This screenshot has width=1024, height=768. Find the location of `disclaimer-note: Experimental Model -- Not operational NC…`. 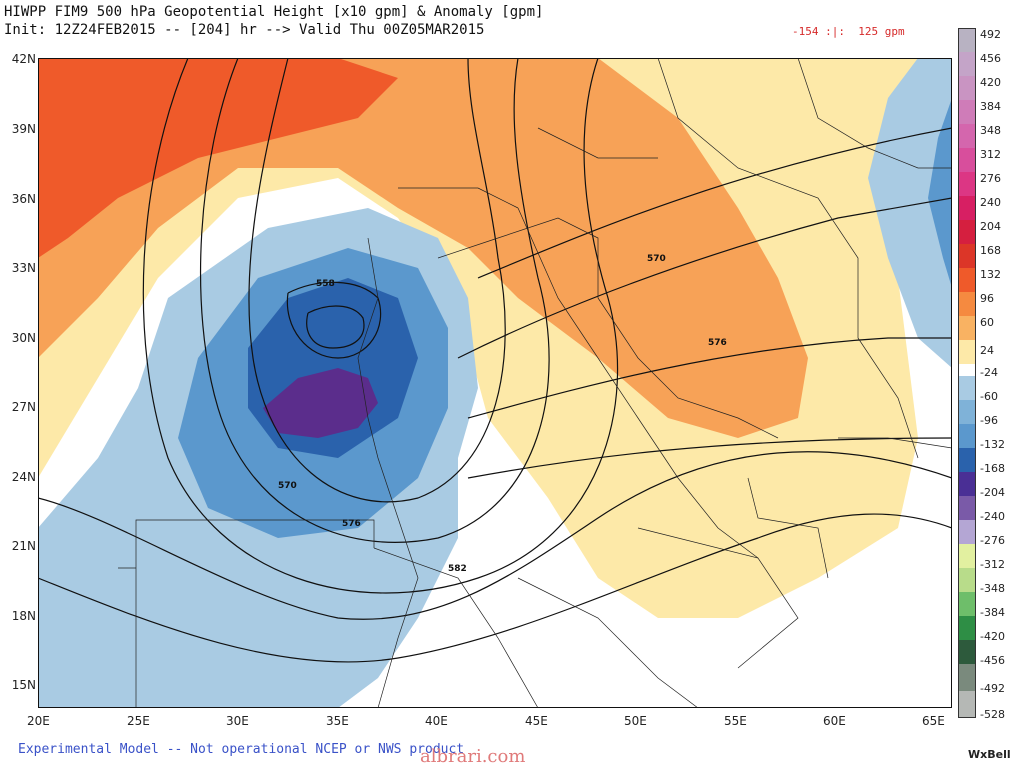

disclaimer-note: Experimental Model -- Not operational NC… is located at coordinates (241, 749).